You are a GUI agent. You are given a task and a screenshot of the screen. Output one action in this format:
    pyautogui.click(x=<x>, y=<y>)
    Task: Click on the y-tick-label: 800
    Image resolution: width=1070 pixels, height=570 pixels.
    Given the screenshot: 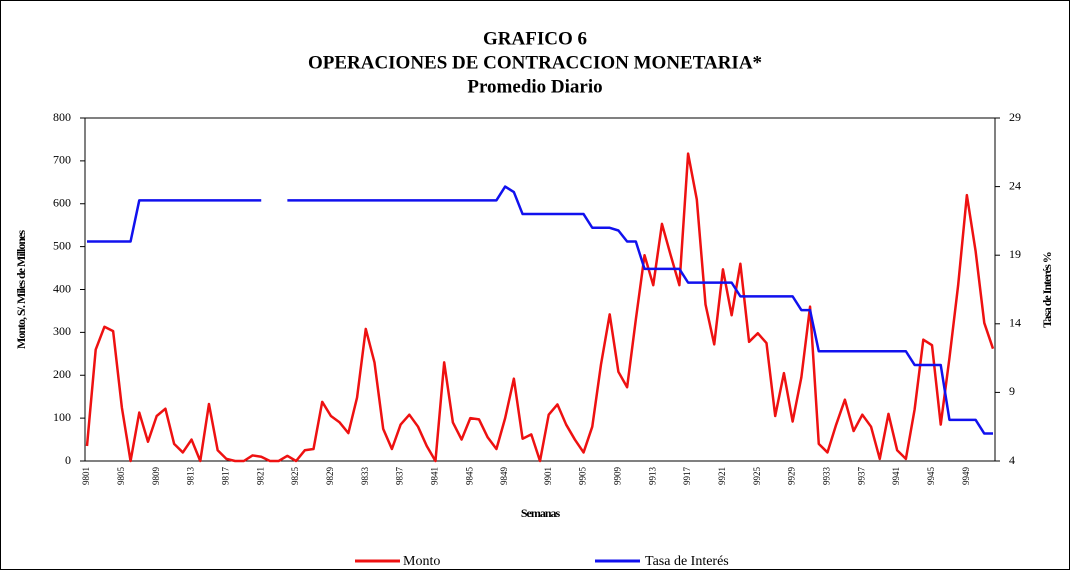 What is the action you would take?
    pyautogui.click(x=62, y=117)
    